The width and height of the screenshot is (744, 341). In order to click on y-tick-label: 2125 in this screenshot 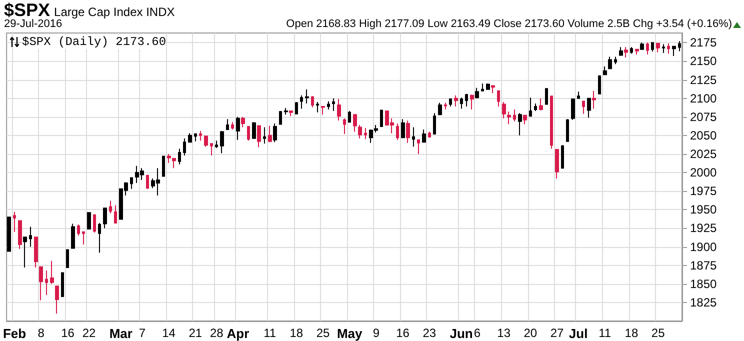, I will do `click(704, 79)`.